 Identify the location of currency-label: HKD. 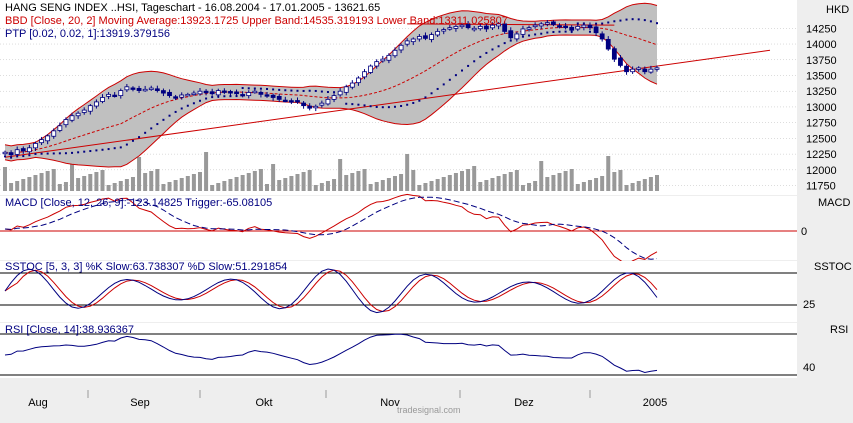
(837, 10).